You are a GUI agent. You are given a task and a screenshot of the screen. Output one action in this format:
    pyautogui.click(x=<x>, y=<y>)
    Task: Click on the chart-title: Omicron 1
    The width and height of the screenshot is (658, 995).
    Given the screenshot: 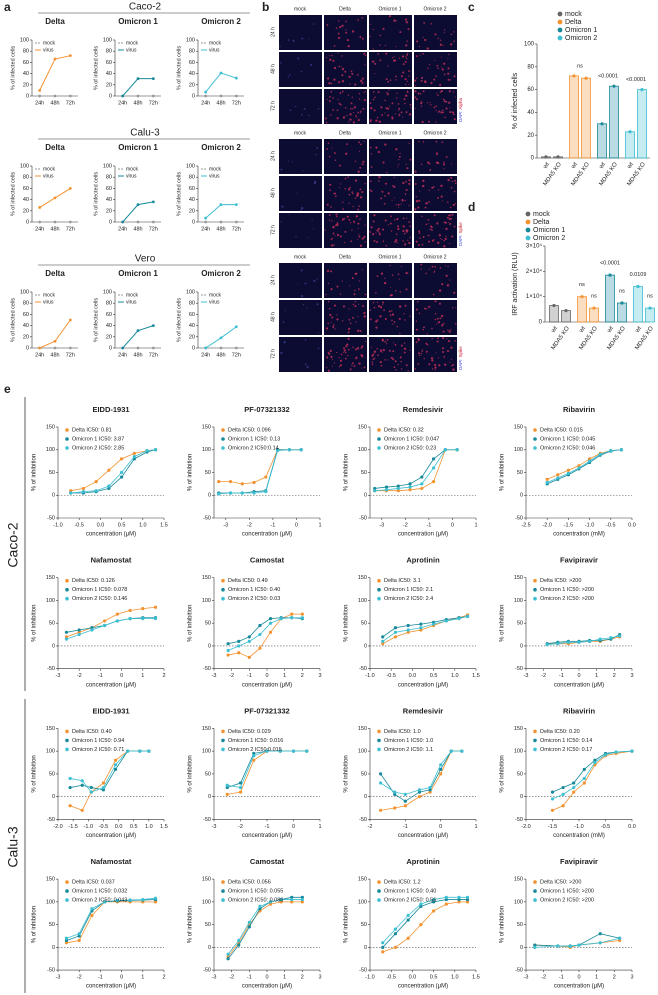 What is the action you would take?
    pyautogui.click(x=138, y=147)
    